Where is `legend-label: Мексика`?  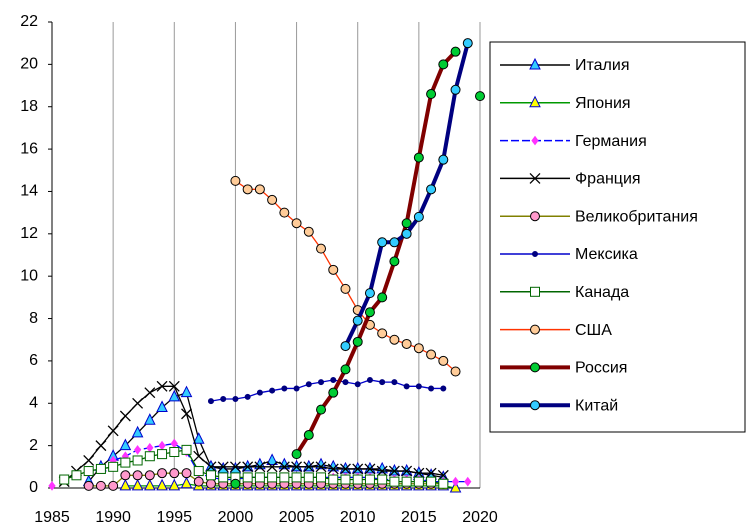
legend-label: Мексика is located at coordinates (606, 254).